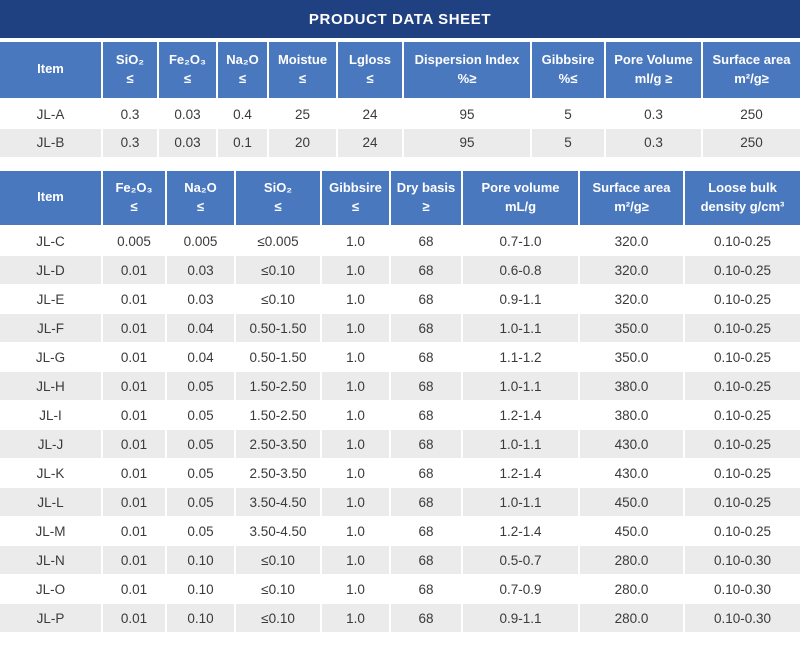 This screenshot has height=652, width=800. What do you see at coordinates (278, 444) in the screenshot?
I see `data-cell: 2.50-3.50` at bounding box center [278, 444].